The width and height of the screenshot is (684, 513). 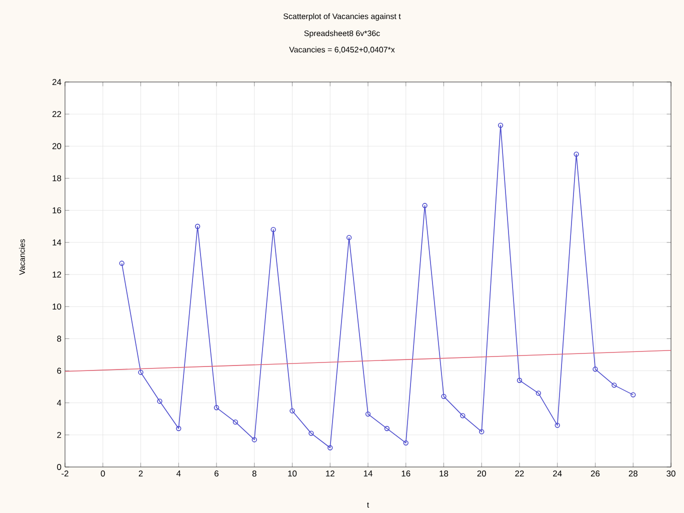 I want to click on x-tick-label: 12, so click(x=330, y=473).